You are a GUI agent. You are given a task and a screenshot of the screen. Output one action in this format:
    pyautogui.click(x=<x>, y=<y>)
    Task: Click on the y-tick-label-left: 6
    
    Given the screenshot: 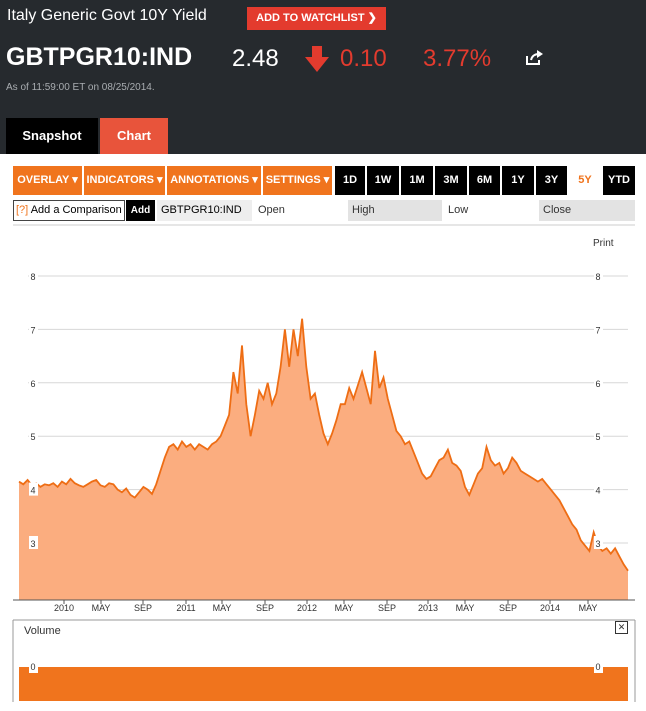 What is the action you would take?
    pyautogui.click(x=32, y=384)
    